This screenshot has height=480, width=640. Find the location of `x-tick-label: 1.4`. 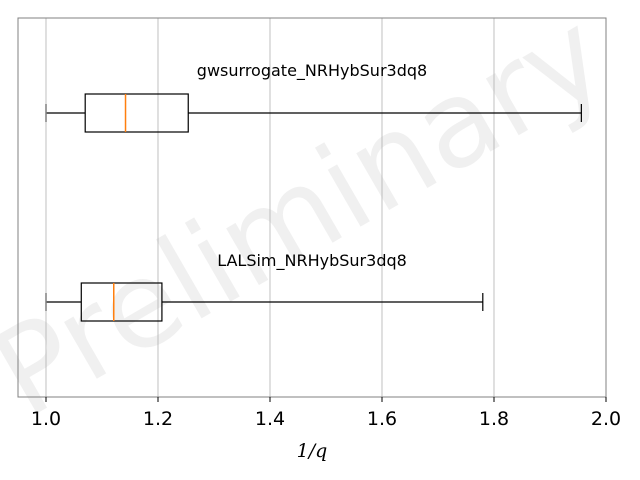

x-tick-label: 1.4 is located at coordinates (270, 419).